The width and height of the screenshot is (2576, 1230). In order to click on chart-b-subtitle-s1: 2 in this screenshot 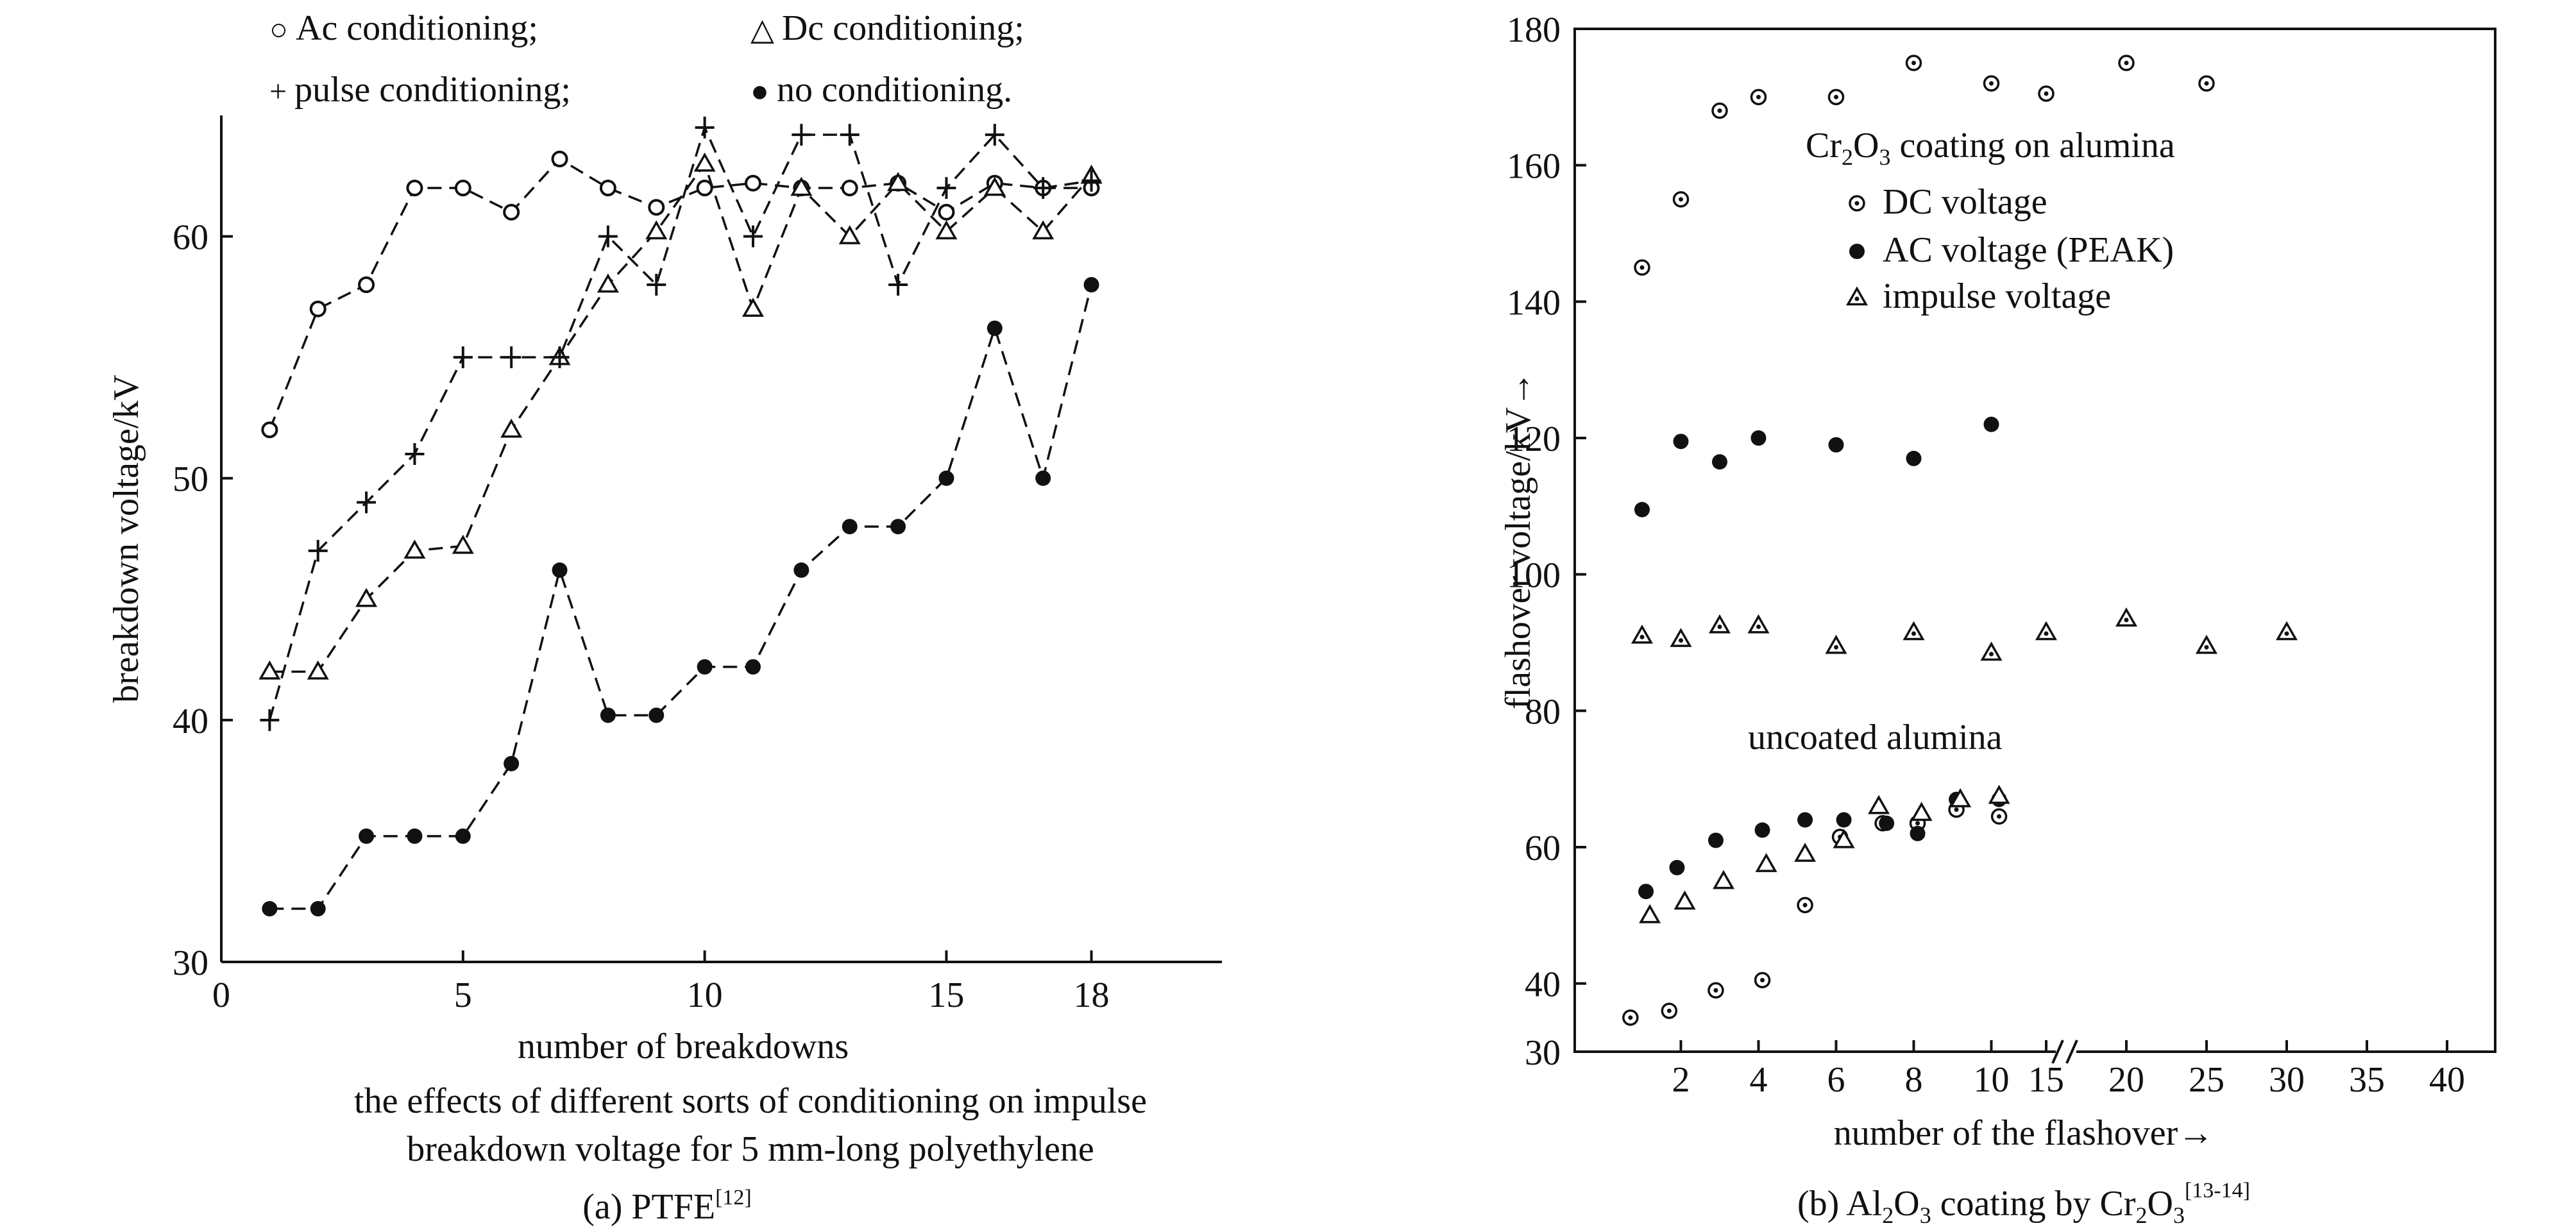, I will do `click(1888, 1215)`.